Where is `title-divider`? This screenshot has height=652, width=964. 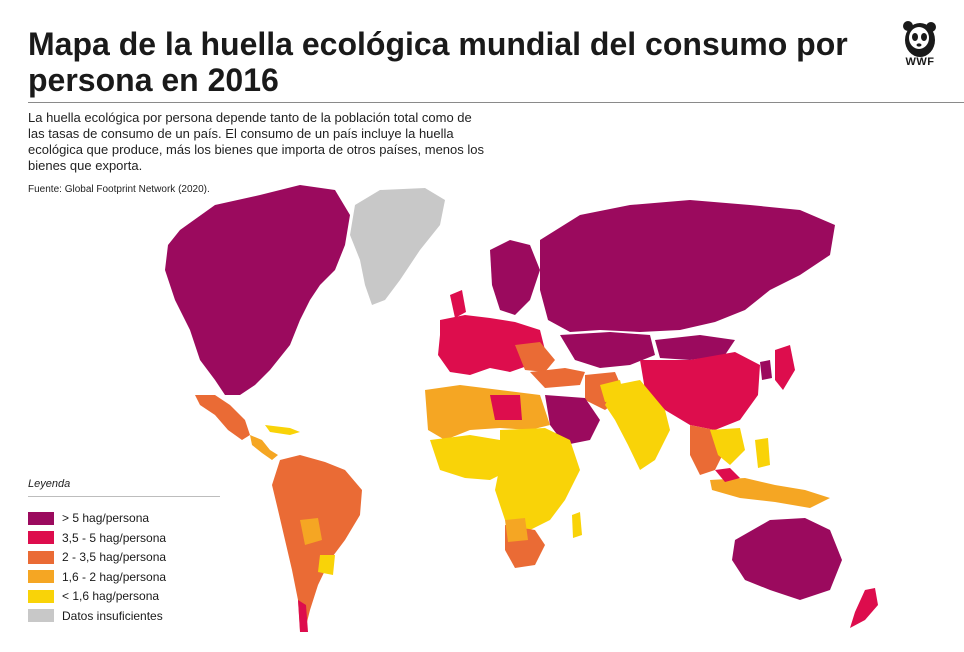 title-divider is located at coordinates (496, 102).